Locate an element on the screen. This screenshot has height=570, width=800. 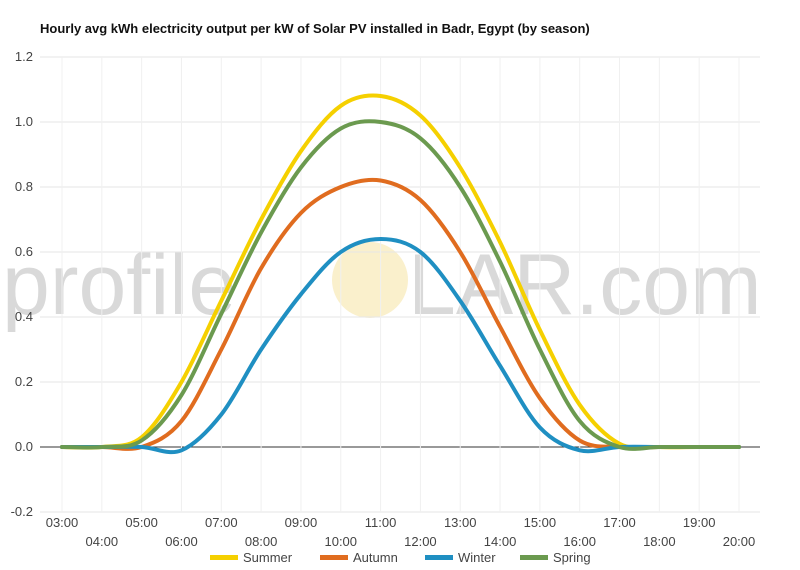
x-tick-label: 13:00 is located at coordinates (460, 522).